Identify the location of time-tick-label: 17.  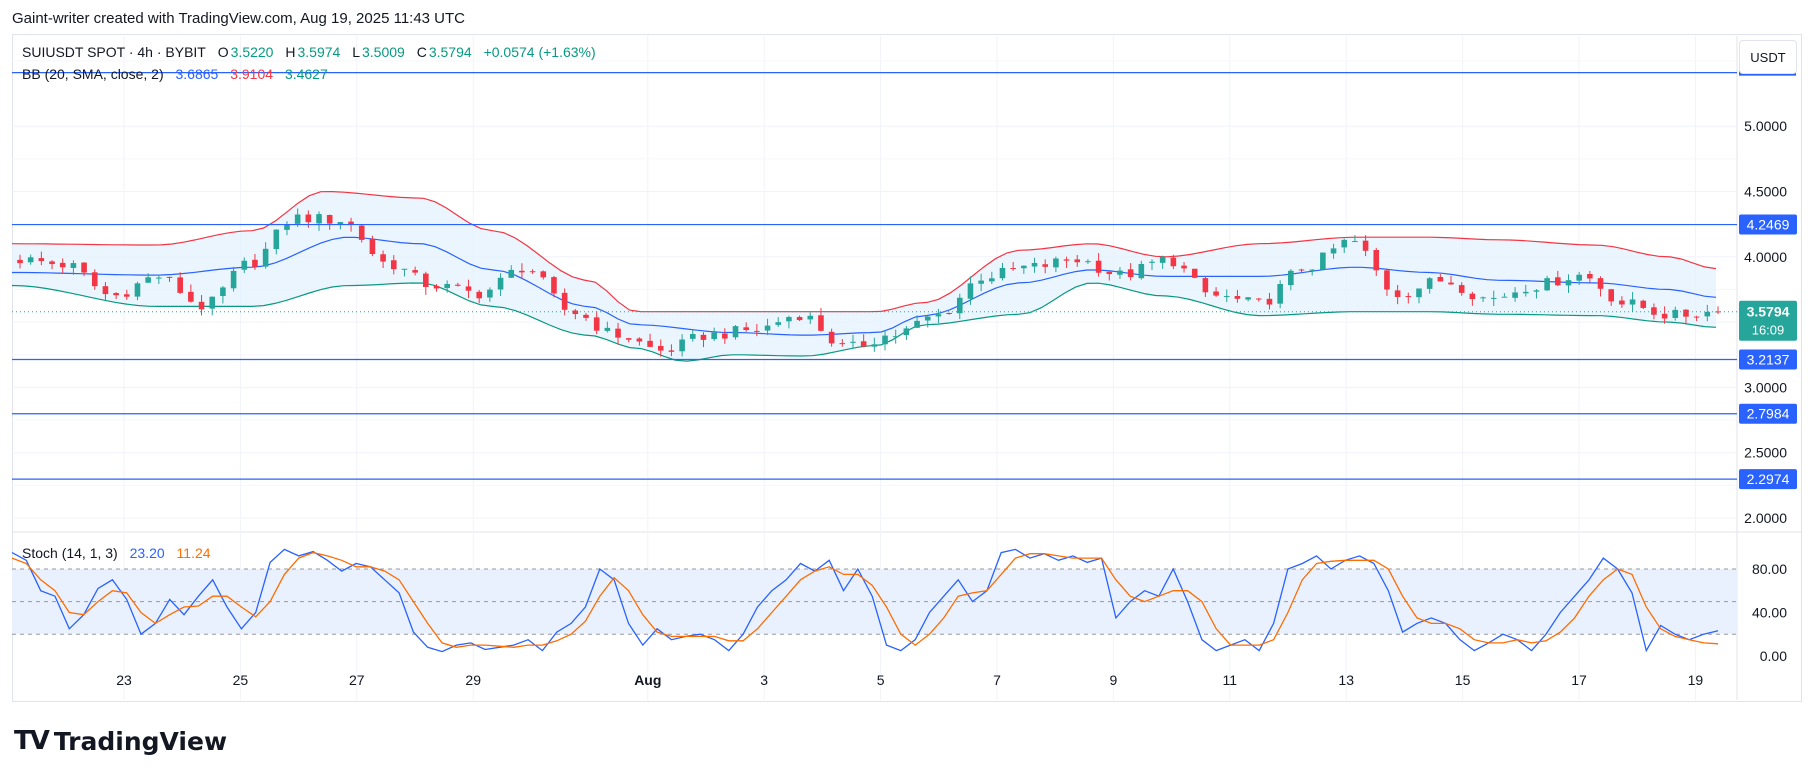
(1579, 680).